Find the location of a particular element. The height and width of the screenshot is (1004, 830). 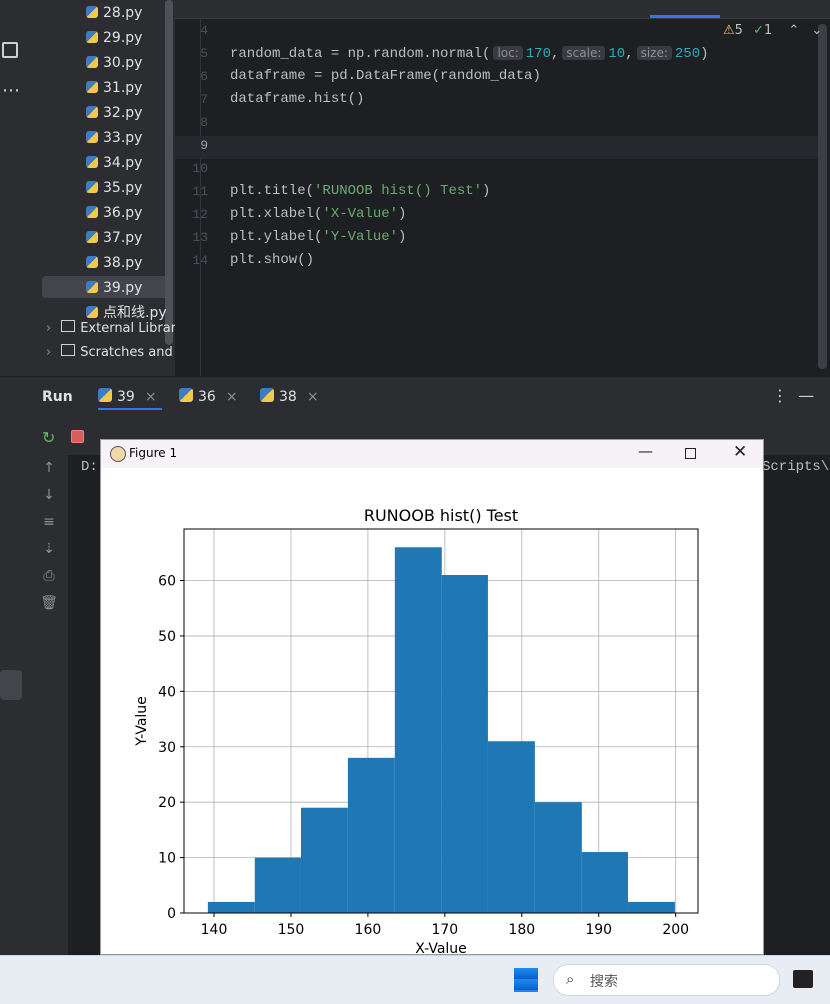

title-bar: Figure 1 — ✕ is located at coordinates (432, 454).